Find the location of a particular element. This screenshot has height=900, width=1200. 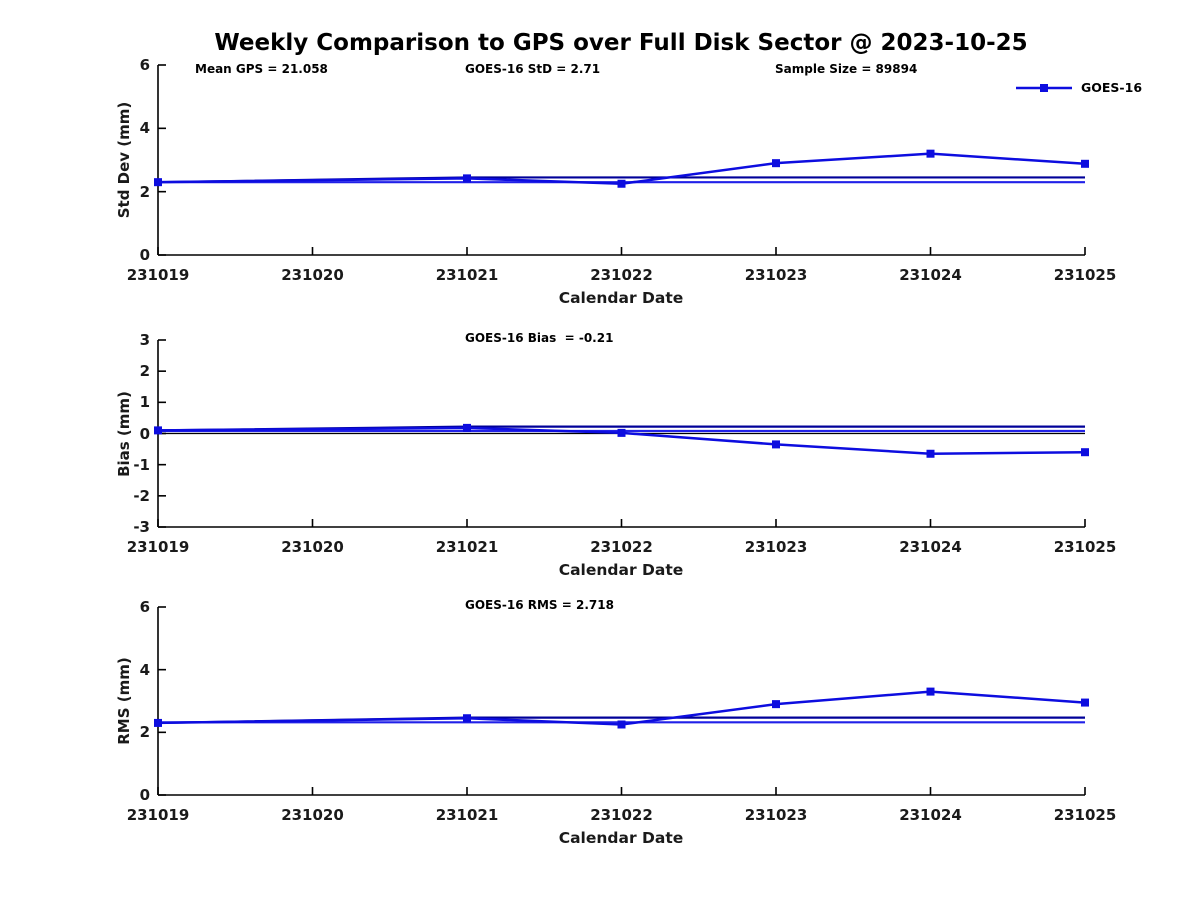

annotation-text: GOES-16 Bias = -0.21 is located at coordinates (539, 338).